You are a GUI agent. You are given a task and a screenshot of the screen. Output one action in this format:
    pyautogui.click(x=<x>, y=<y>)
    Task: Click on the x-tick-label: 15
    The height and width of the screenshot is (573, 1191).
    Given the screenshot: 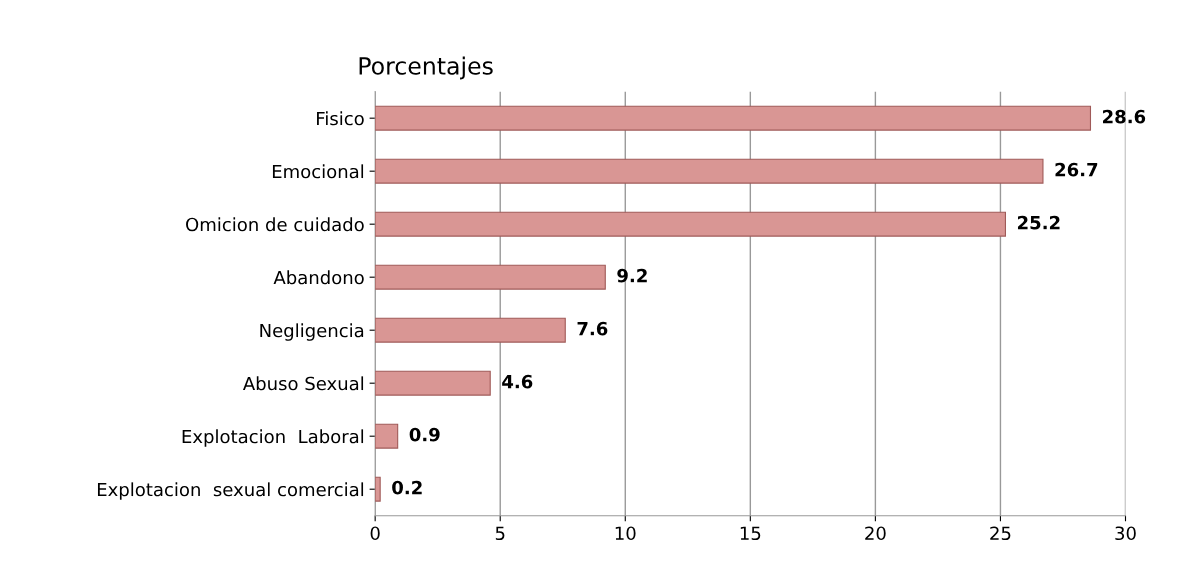 What is the action you would take?
    pyautogui.click(x=750, y=533)
    